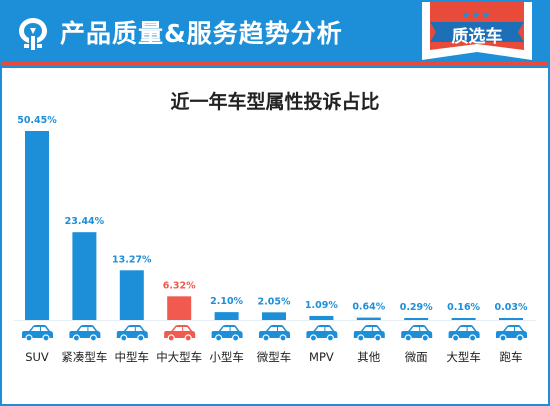 Image resolution: width=550 pixels, height=406 pixels. What do you see at coordinates (201, 33) in the screenshot?
I see `header-title: 产品质量&服务趋势分析` at bounding box center [201, 33].